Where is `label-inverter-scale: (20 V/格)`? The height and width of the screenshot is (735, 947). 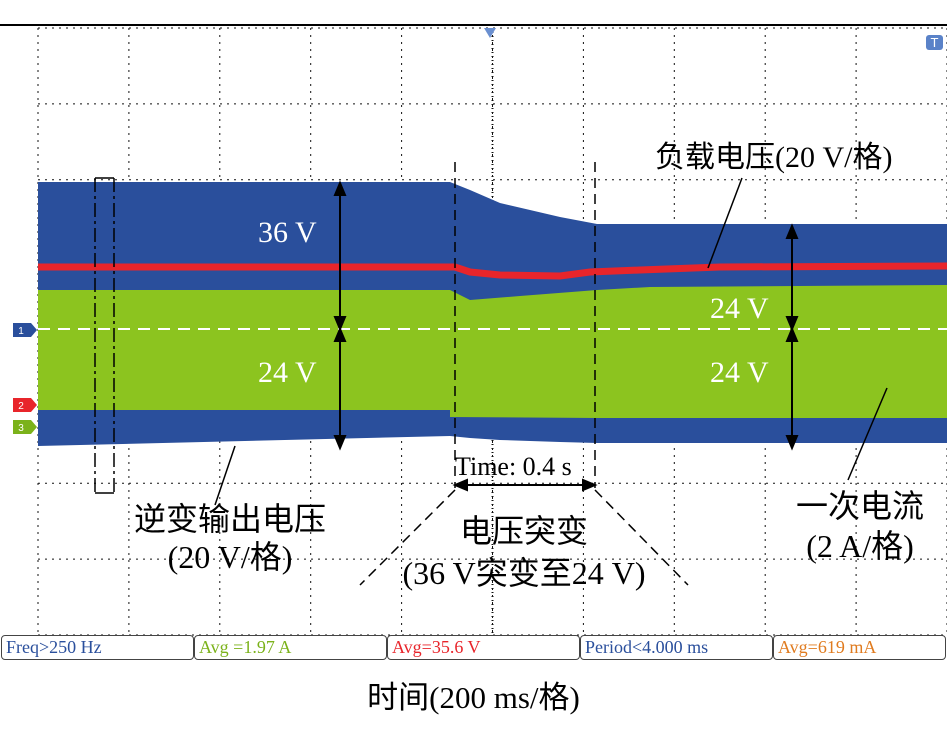
label-inverter-scale: (20 V/格) is located at coordinates (230, 557).